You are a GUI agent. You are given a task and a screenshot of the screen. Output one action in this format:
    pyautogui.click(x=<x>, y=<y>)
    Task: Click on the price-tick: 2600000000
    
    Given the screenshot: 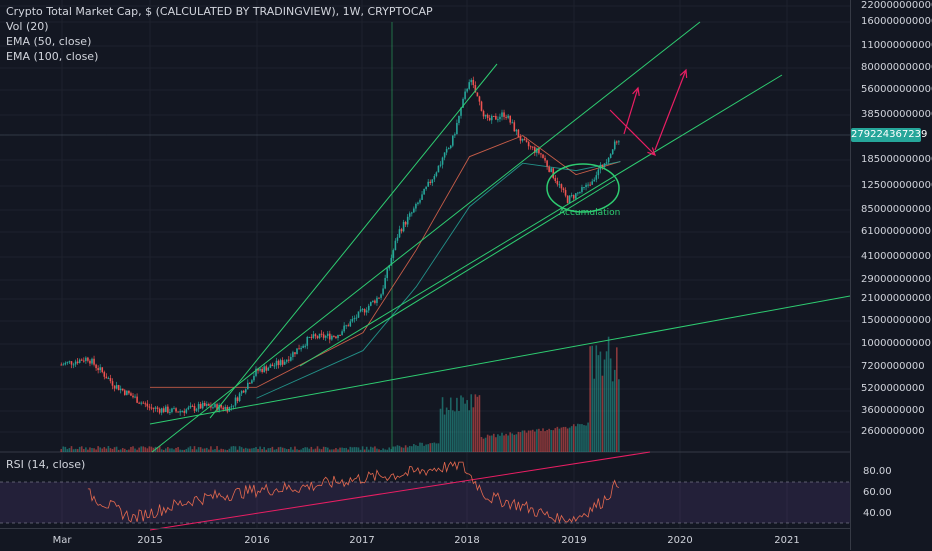 What is the action you would take?
    pyautogui.click(x=893, y=431)
    